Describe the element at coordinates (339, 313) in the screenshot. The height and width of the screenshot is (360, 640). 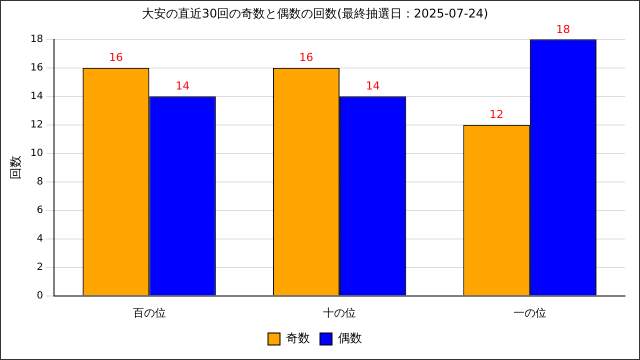
I see `x-tick-label: 十の位` at that location.